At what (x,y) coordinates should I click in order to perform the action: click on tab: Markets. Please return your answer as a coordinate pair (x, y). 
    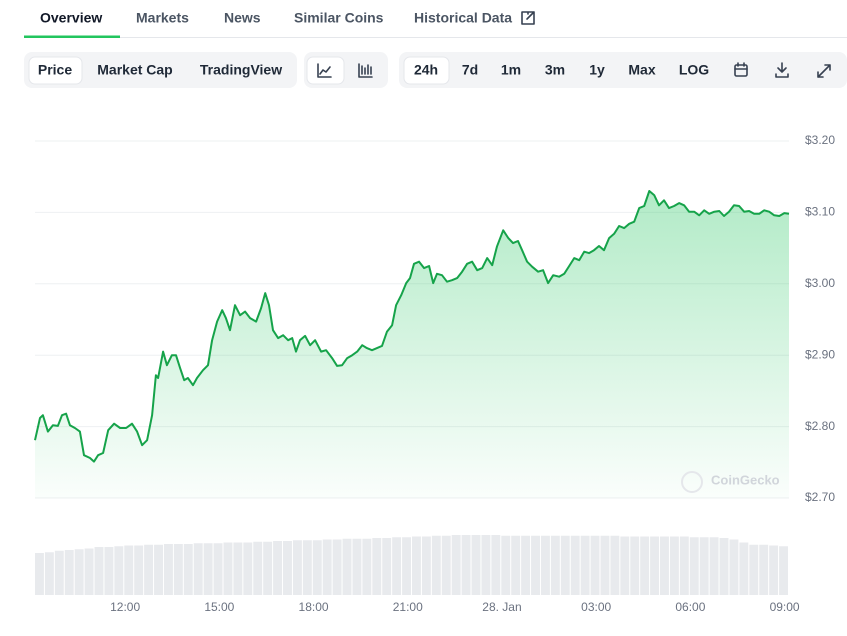
    Looking at the image, I should click on (162, 18).